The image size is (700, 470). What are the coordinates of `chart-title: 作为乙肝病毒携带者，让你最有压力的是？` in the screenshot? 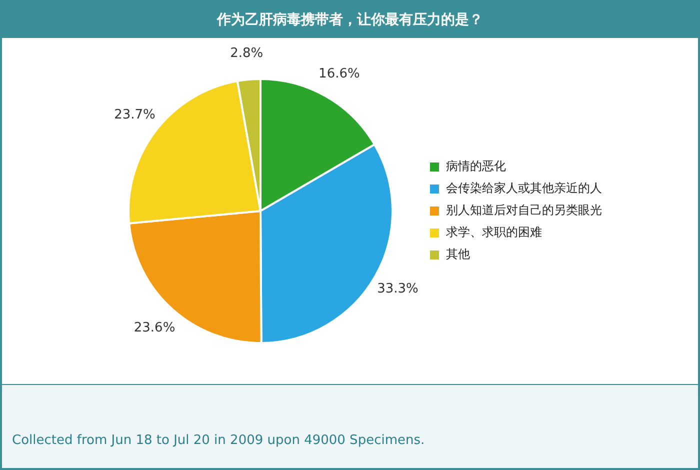 It's located at (350, 20).